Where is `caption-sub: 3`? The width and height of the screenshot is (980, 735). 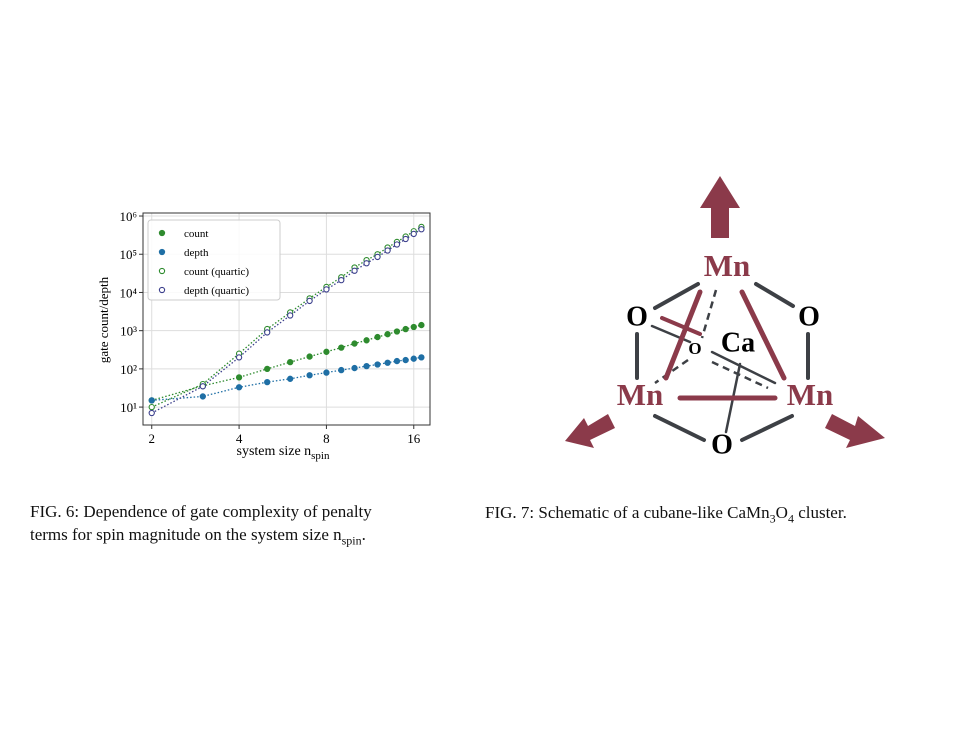 caption-sub: 3 is located at coordinates (772, 518).